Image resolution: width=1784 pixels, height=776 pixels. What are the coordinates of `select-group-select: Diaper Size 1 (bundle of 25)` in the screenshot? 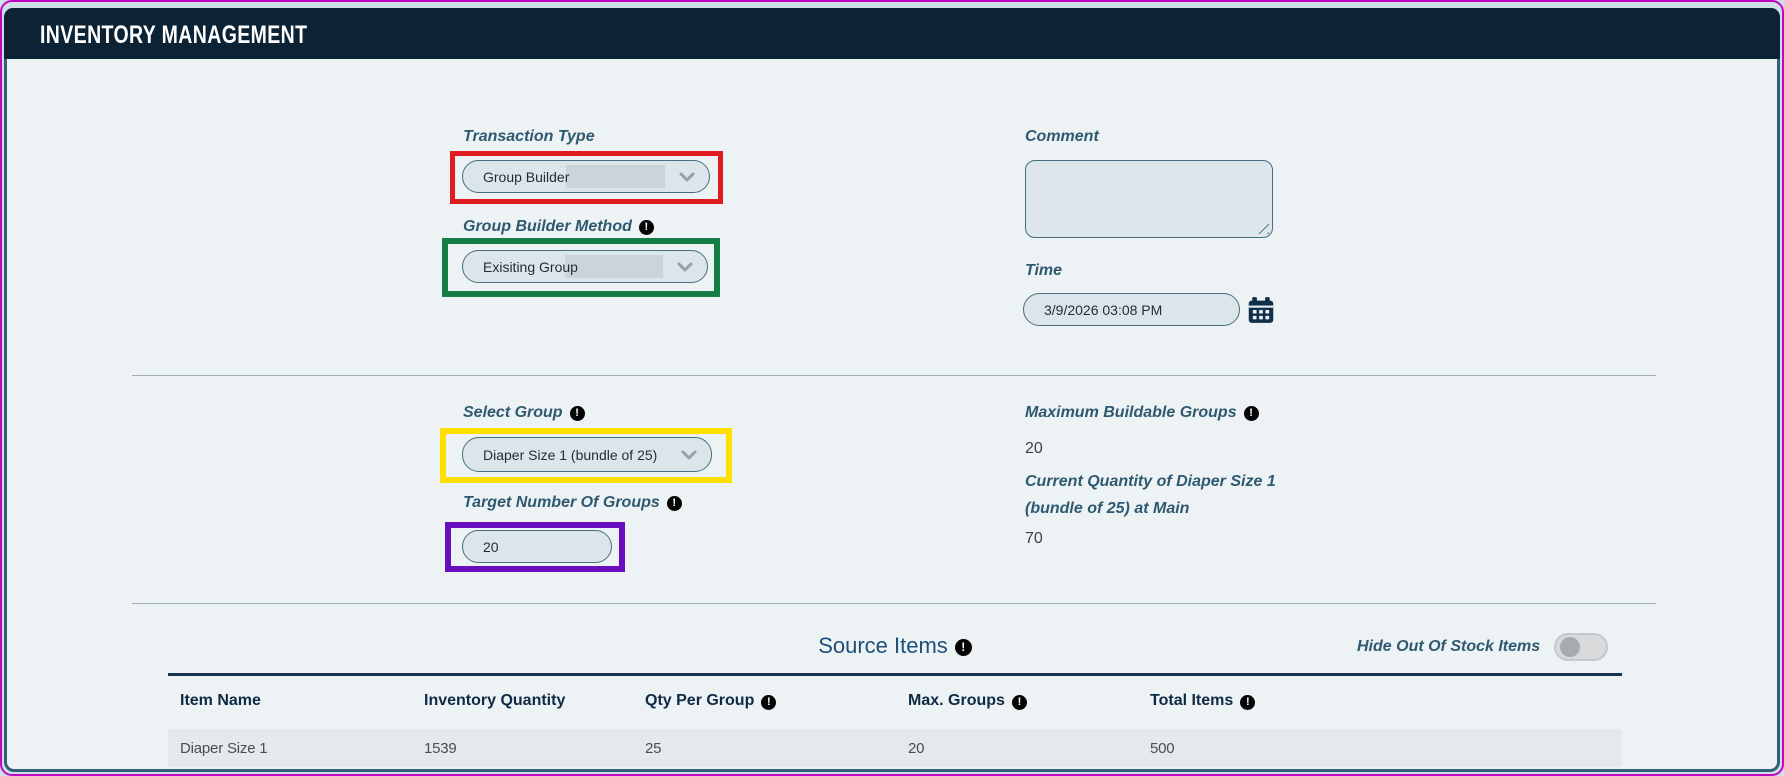 It's located at (587, 454).